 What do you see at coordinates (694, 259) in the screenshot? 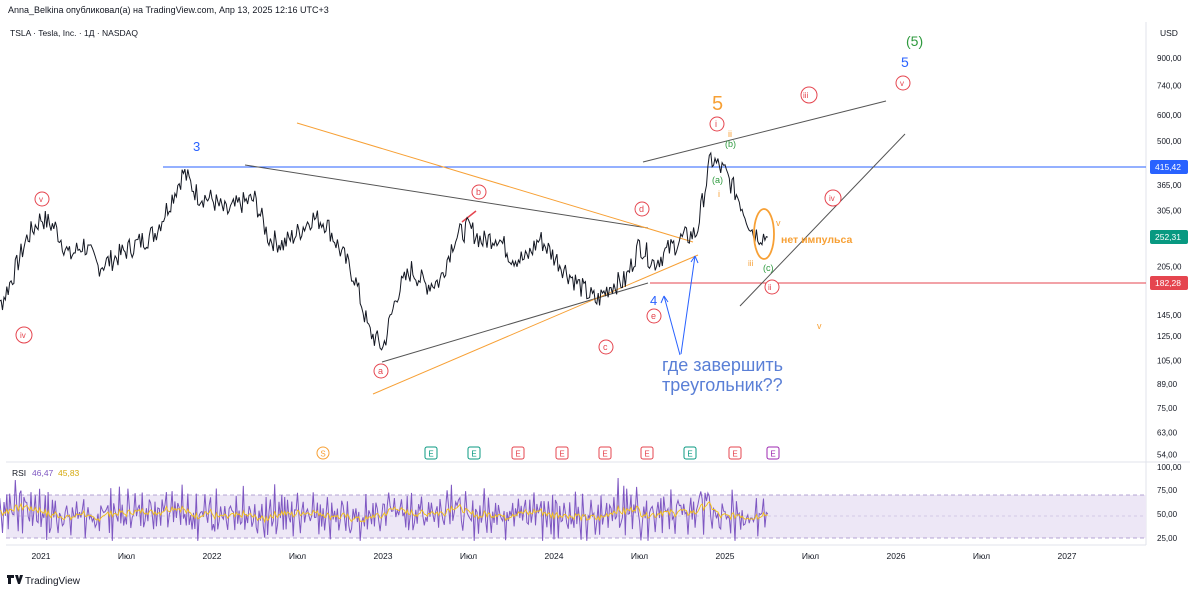
I see `question-arrow-right-head` at bounding box center [694, 259].